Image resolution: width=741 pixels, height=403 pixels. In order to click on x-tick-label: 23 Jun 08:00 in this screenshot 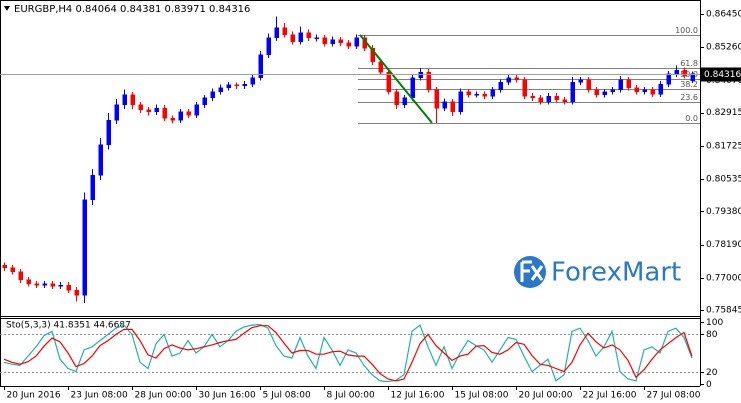, I will do `click(99, 396)`.